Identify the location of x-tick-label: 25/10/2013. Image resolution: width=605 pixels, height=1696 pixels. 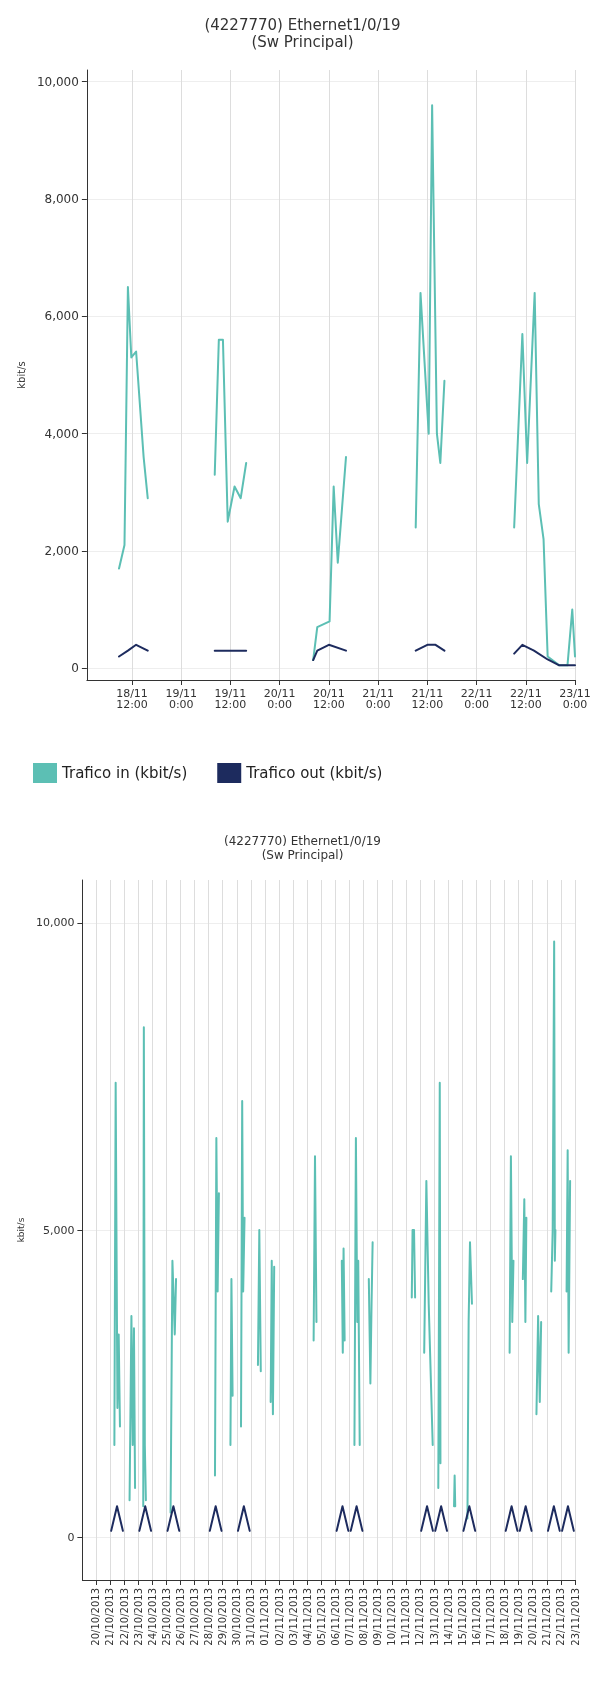
(166, 1617).